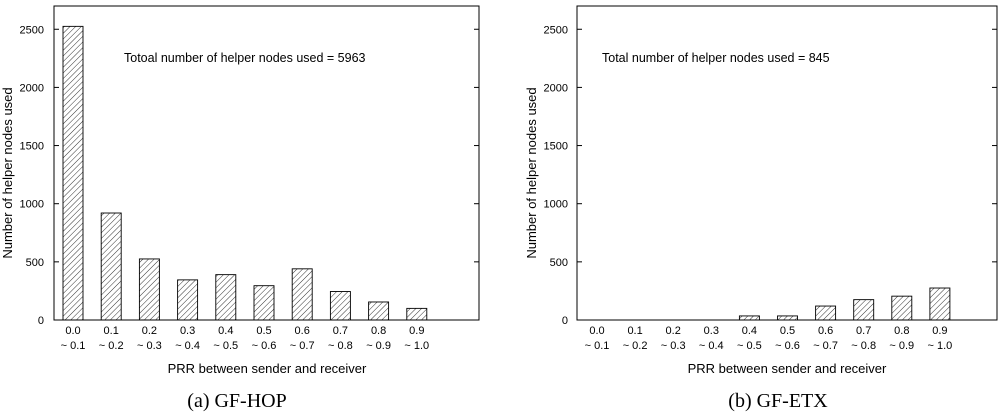 This screenshot has height=415, width=1000. I want to click on caption-b: (b) GF-ETX, so click(778, 401).